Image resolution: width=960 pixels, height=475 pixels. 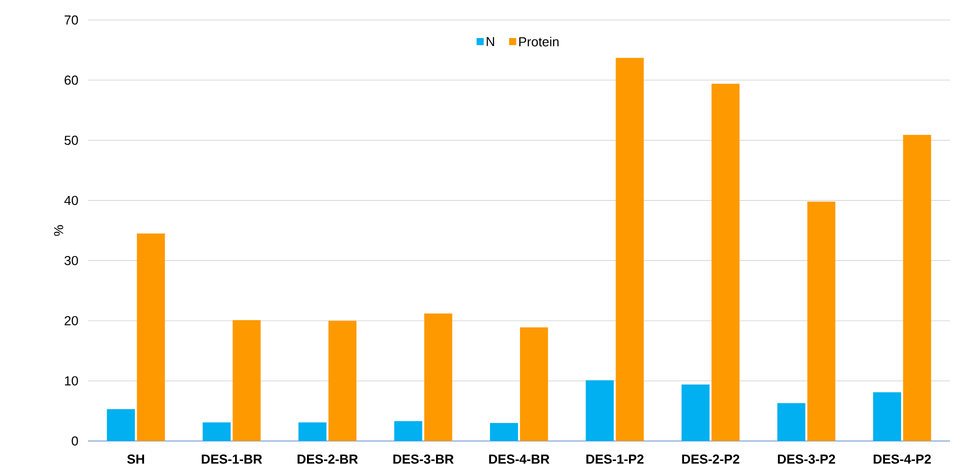 I want to click on x-tick-label: DES-1-P2, so click(x=615, y=459).